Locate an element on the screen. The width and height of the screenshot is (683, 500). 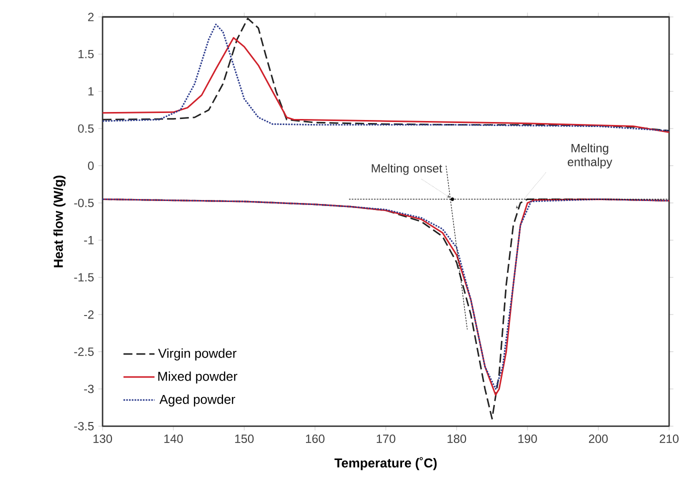
y-tick-label: 0.5 is located at coordinates (86, 128).